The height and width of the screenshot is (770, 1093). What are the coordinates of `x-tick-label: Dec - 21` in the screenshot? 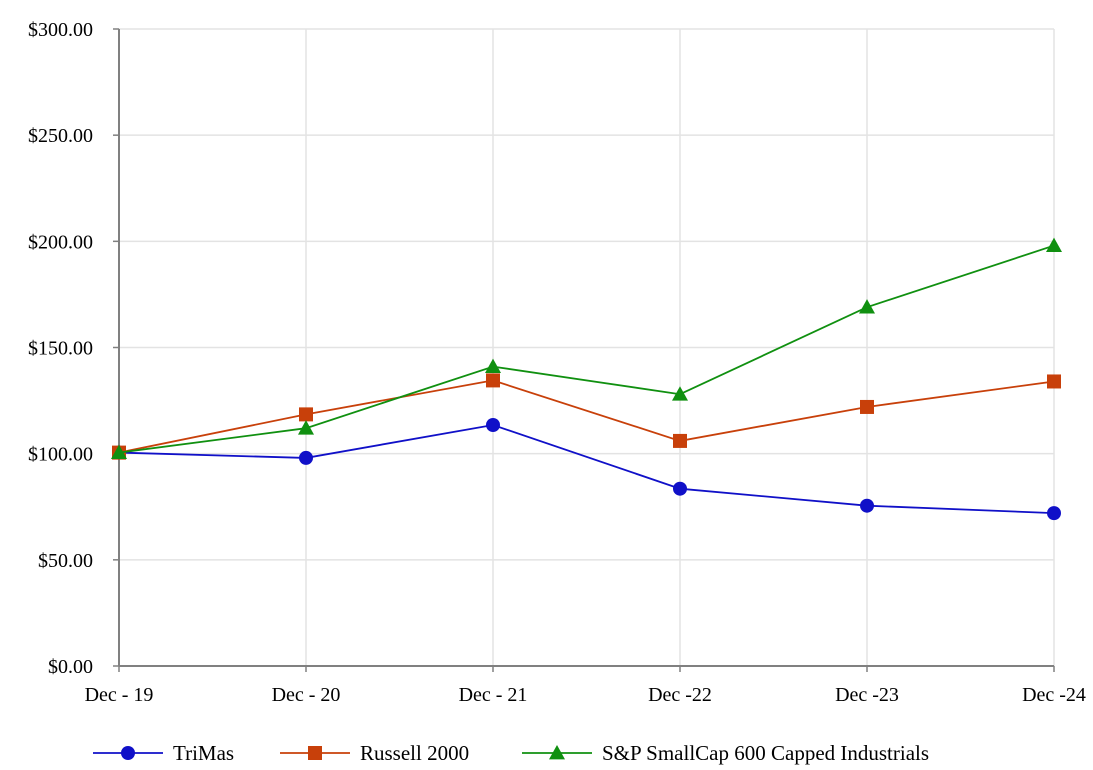 It's located at (493, 695).